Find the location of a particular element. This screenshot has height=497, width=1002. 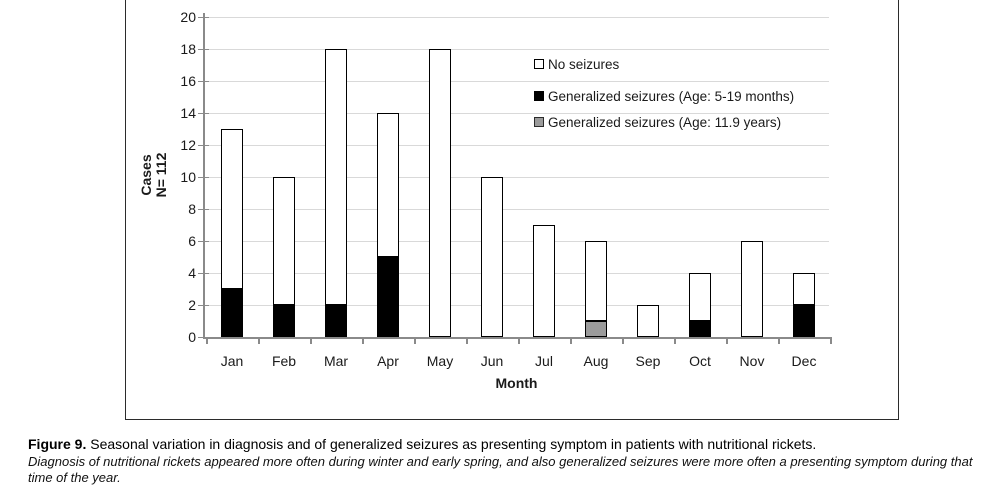

figure-caption-label: Figure 9. is located at coordinates (57, 444).